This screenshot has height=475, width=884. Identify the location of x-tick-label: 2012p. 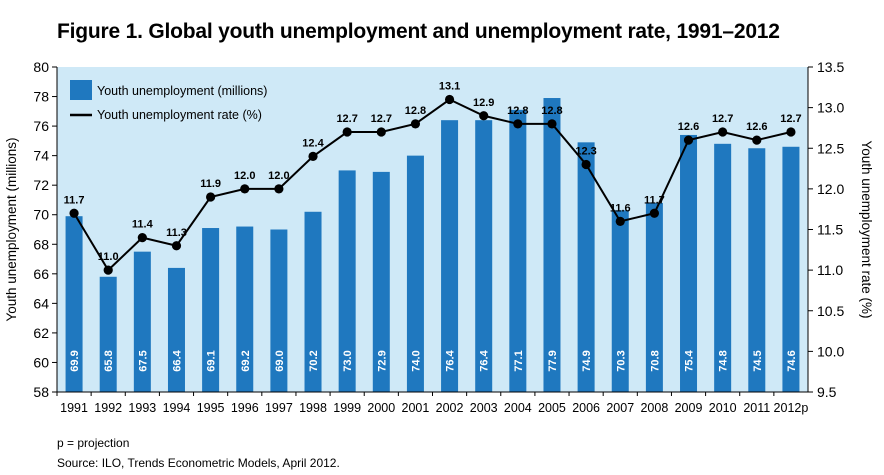
(791, 408).